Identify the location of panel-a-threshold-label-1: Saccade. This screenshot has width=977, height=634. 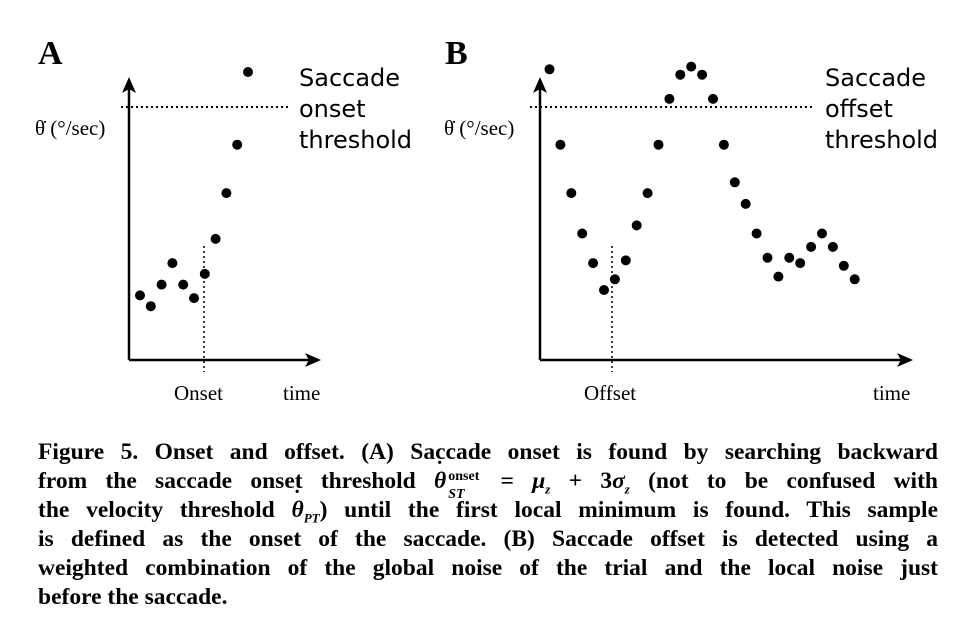
(349, 78).